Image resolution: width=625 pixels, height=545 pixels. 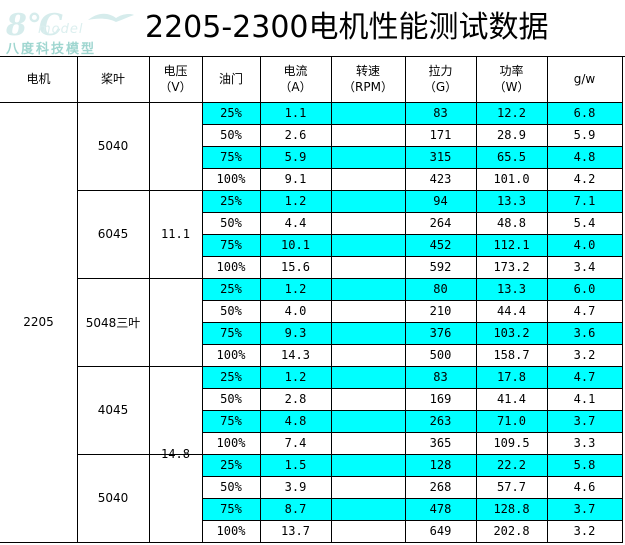 I want to click on power-cell: 158.7, so click(x=511, y=355).